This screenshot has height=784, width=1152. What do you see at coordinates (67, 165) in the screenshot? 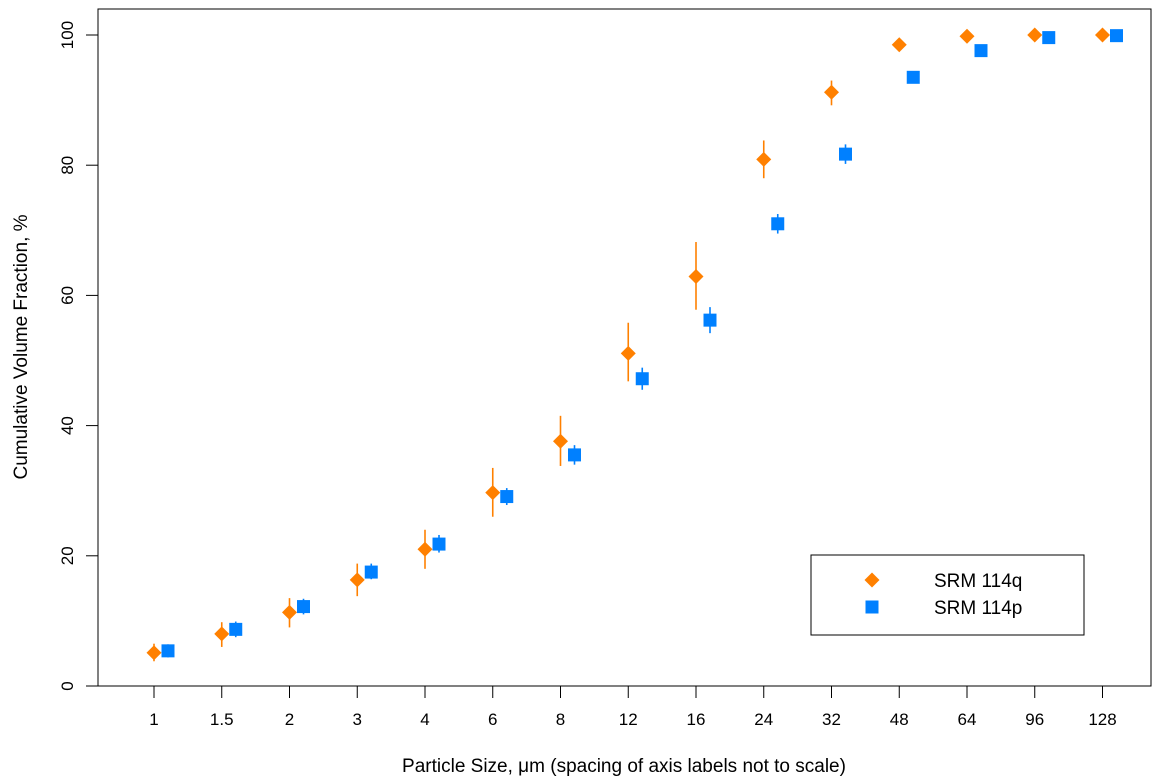
I see `y-tick-label: 80` at bounding box center [67, 165].